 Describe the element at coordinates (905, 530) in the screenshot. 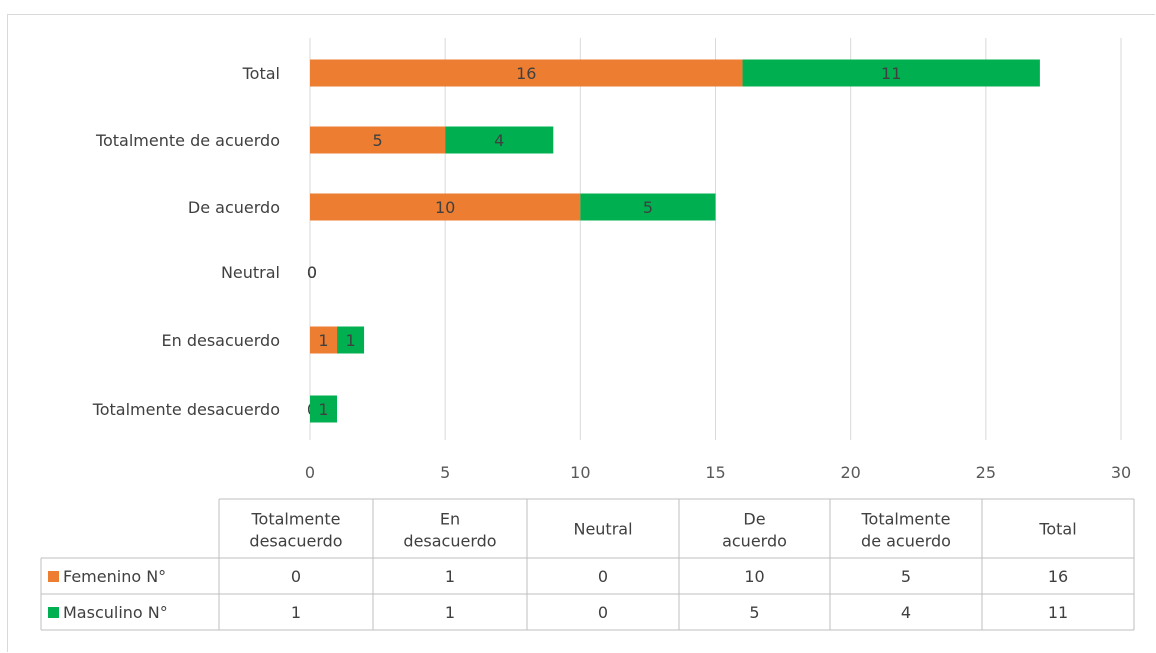

I see `table-header-cell: Totalmente de acuerdo` at that location.